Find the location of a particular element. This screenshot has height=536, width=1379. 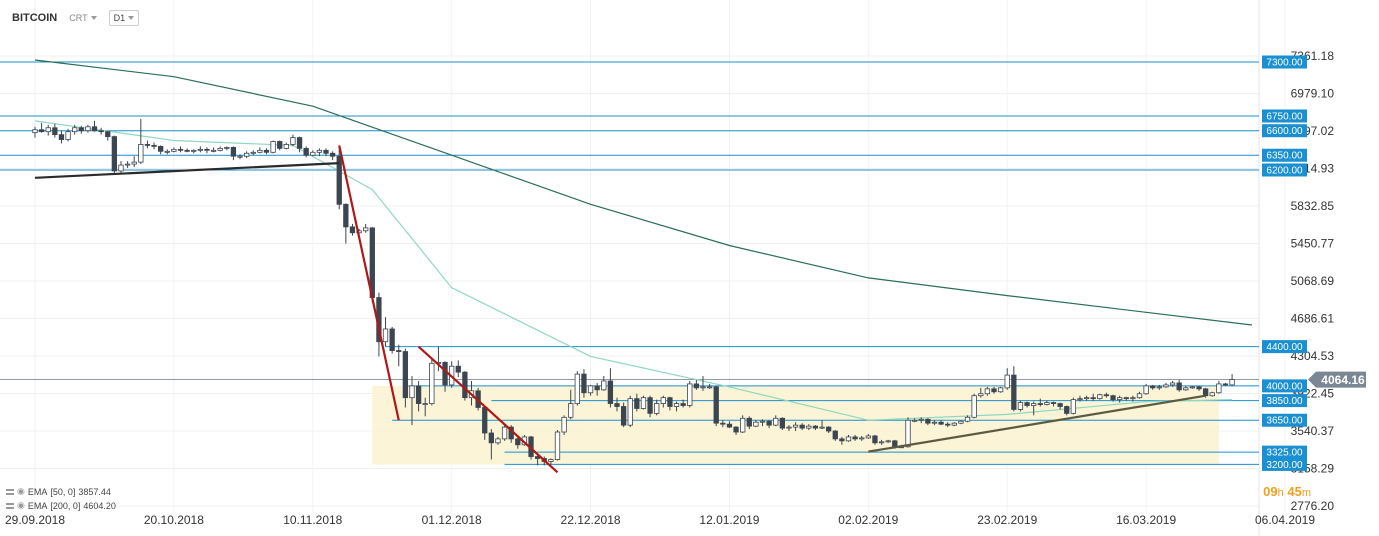

level-label: 3850.00 is located at coordinates (1284, 401).